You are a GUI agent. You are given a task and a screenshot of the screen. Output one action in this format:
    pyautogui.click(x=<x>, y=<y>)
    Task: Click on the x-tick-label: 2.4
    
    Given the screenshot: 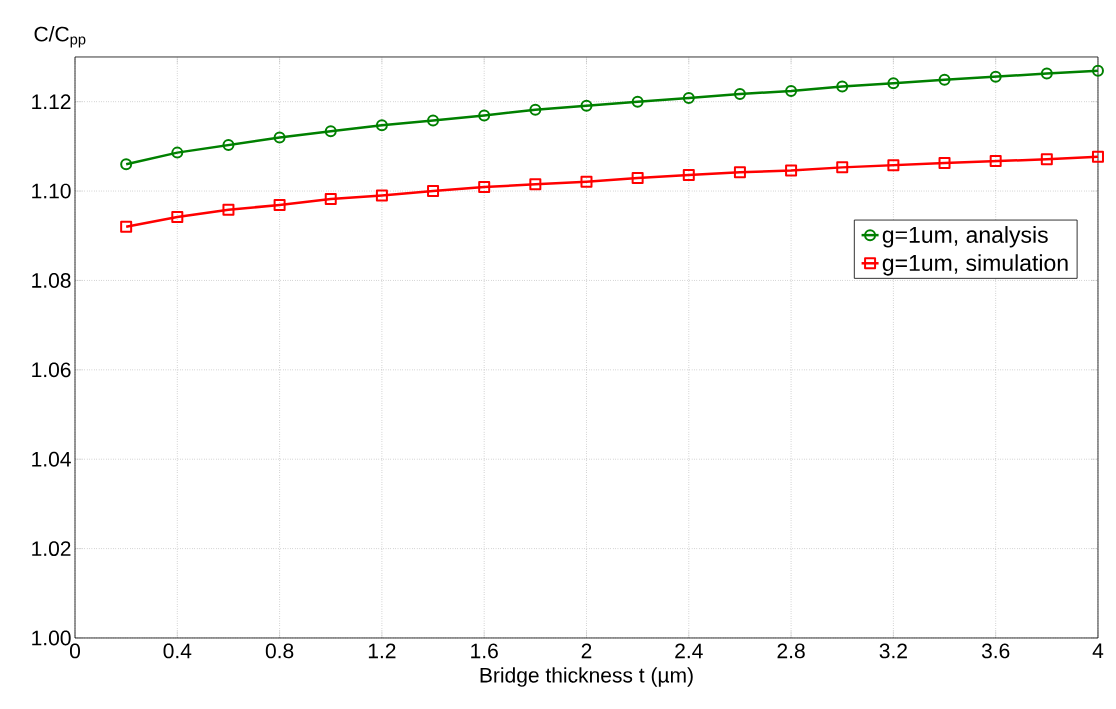 What is the action you would take?
    pyautogui.click(x=689, y=651)
    